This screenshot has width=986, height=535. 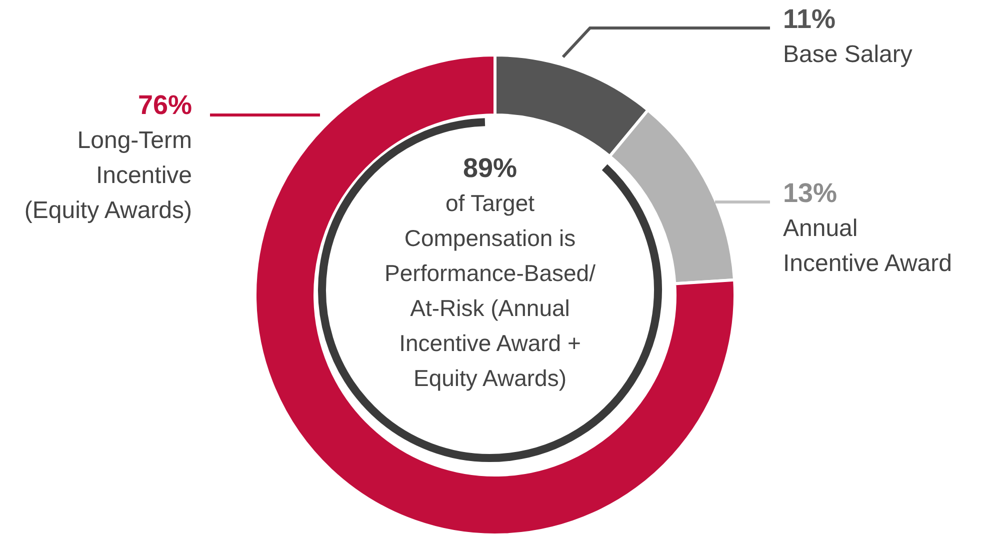 What do you see at coordinates (867, 246) in the screenshot?
I see `slice-label: Annual Incentive Award` at bounding box center [867, 246].